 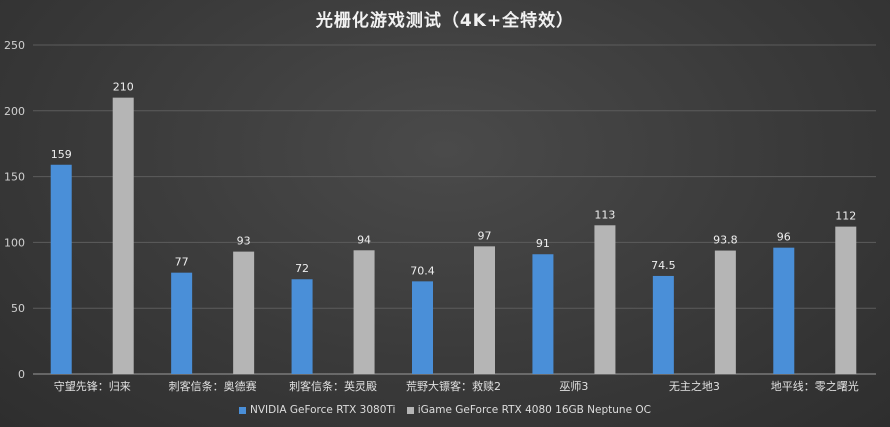 What do you see at coordinates (14, 242) in the screenshot?
I see `y-tick-label-2: 100` at bounding box center [14, 242].